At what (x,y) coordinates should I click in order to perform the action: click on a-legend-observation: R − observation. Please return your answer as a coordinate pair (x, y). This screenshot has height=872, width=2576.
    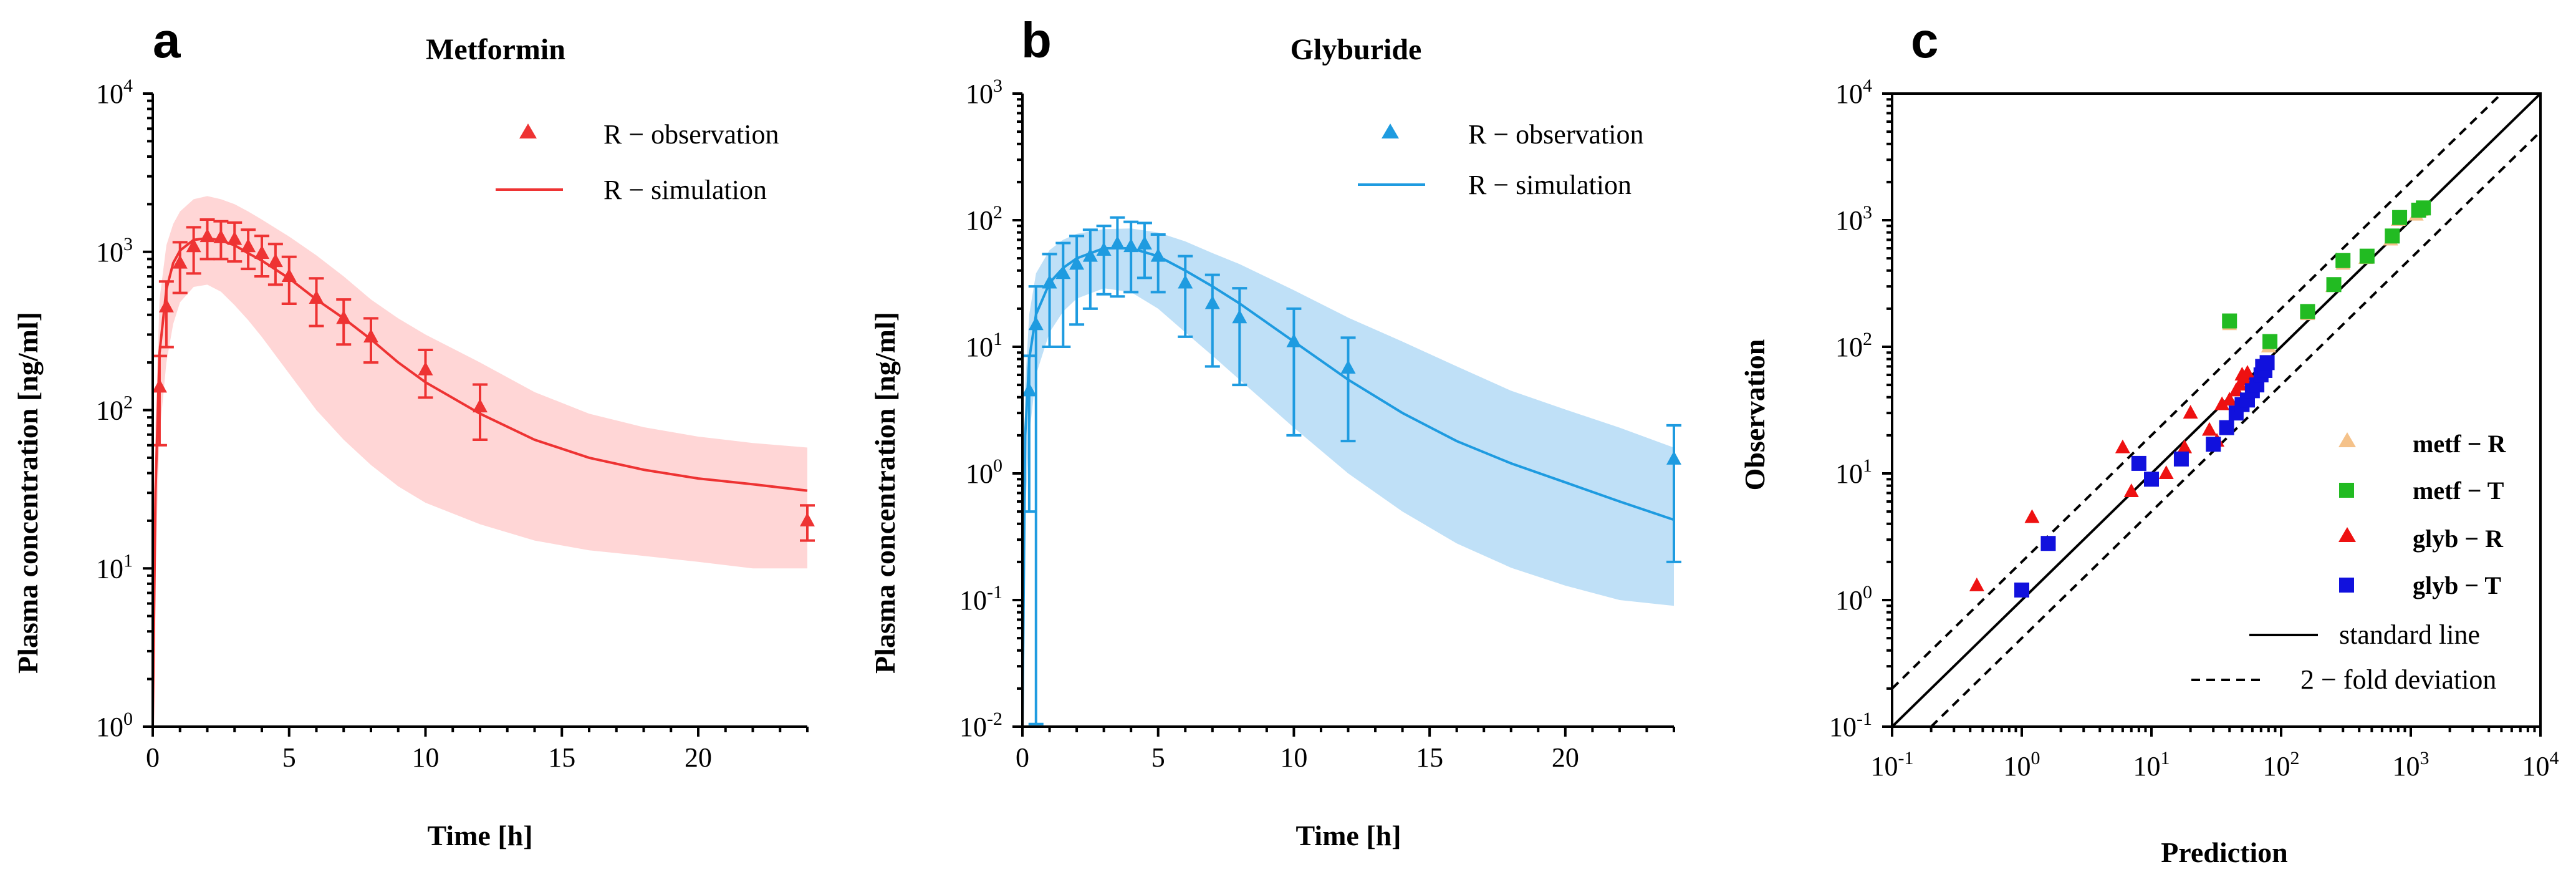
    Looking at the image, I should click on (691, 134).